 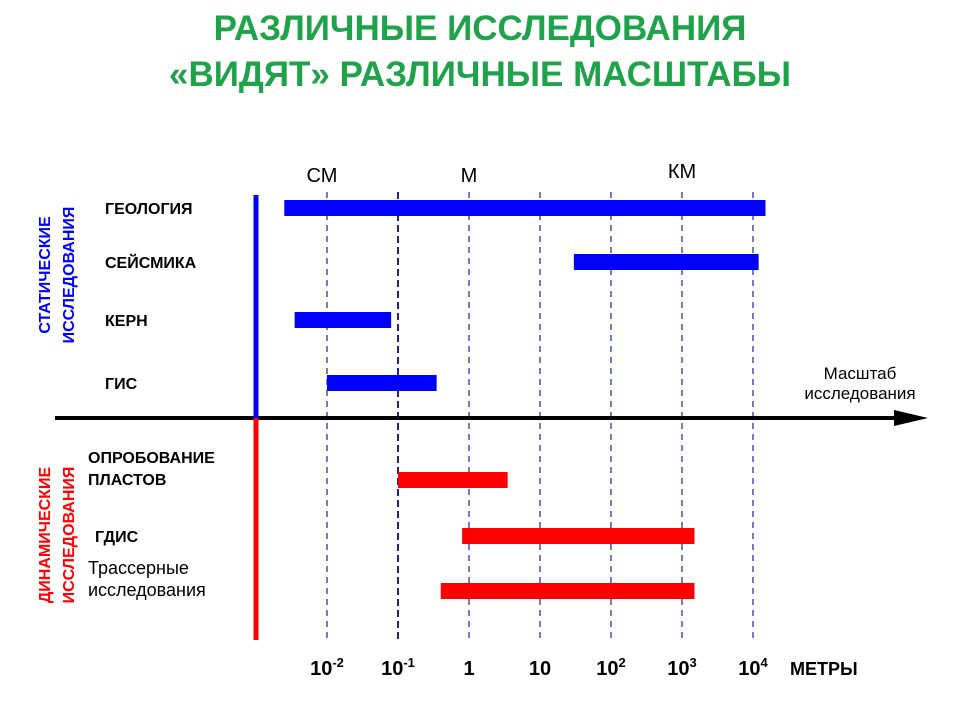 What do you see at coordinates (681, 667) in the screenshot?
I see `x-tick-label: 10³` at bounding box center [681, 667].